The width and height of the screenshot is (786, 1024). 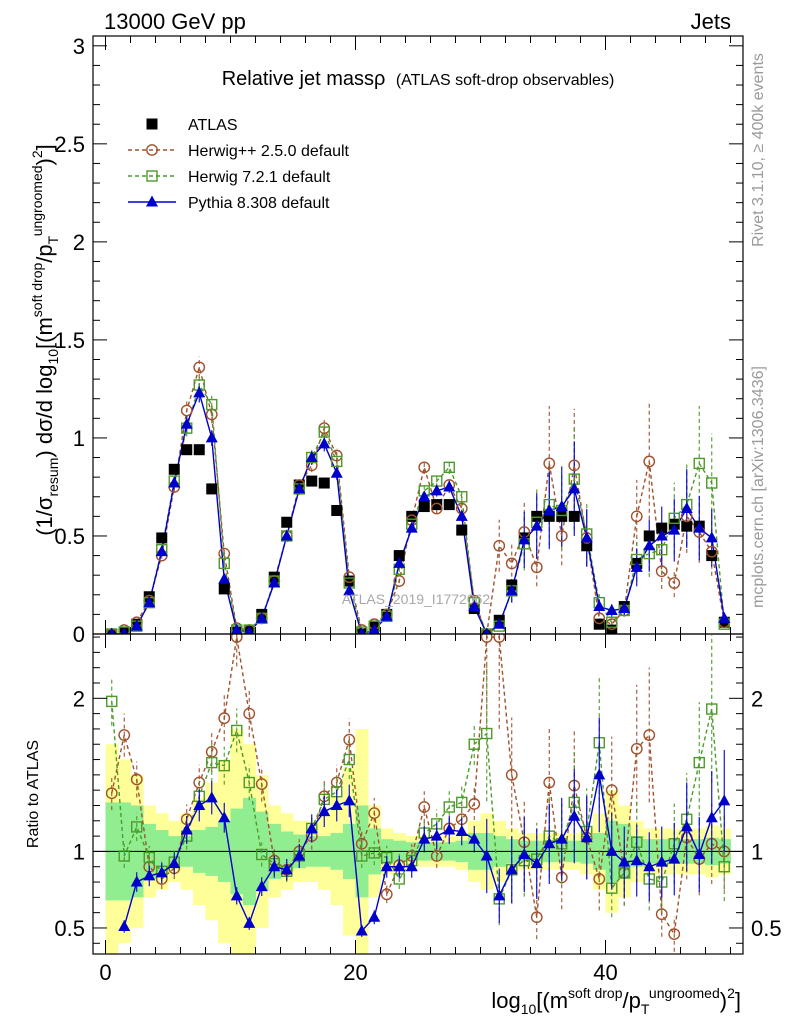 I want to click on y-tick-label: 2, so click(x=79, y=242).